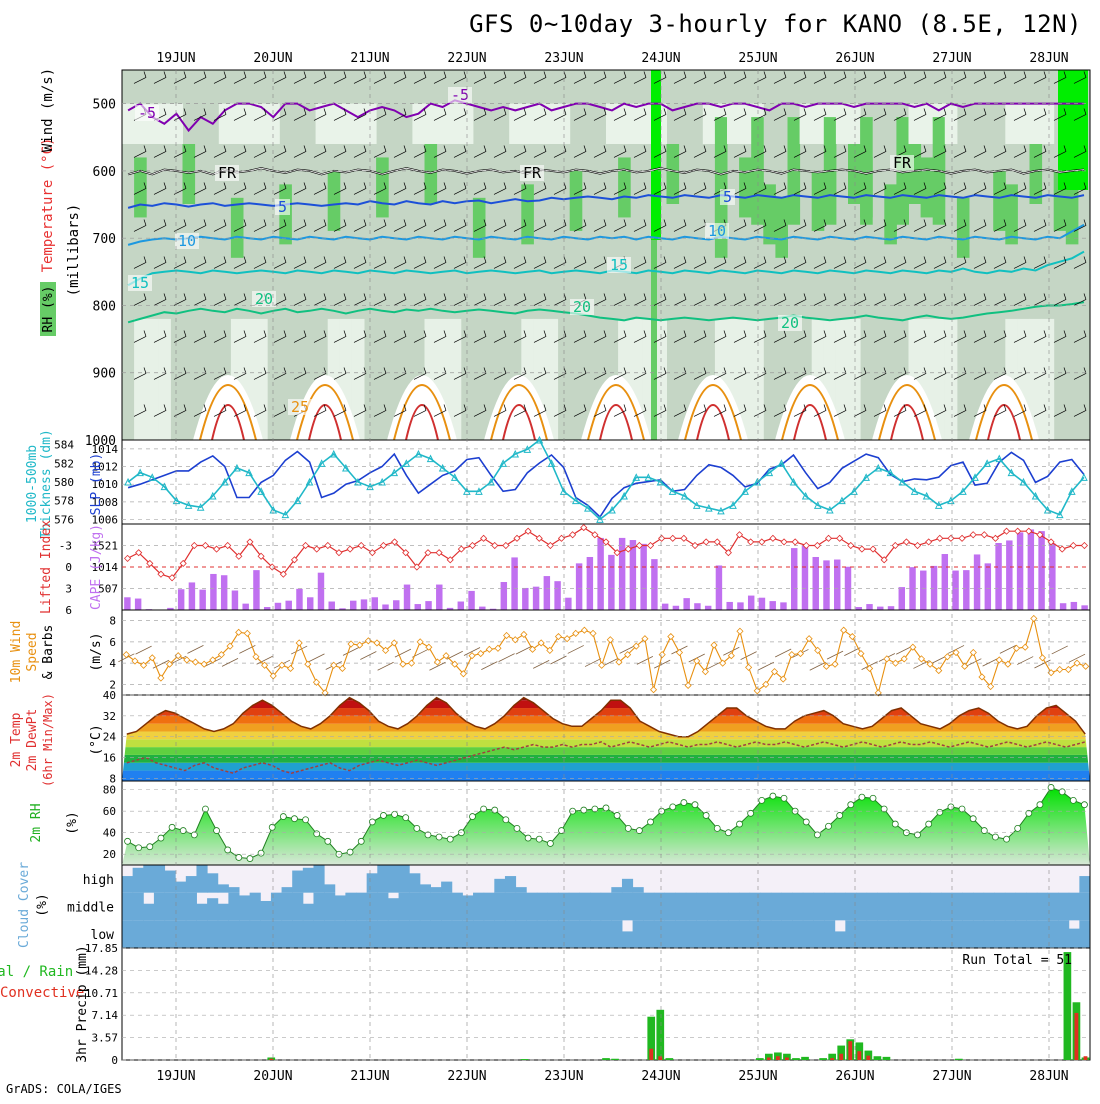 This screenshot has height=1104, width=1100. What do you see at coordinates (101, 993) in the screenshot?
I see `precip-tick: 10.71` at bounding box center [101, 993].